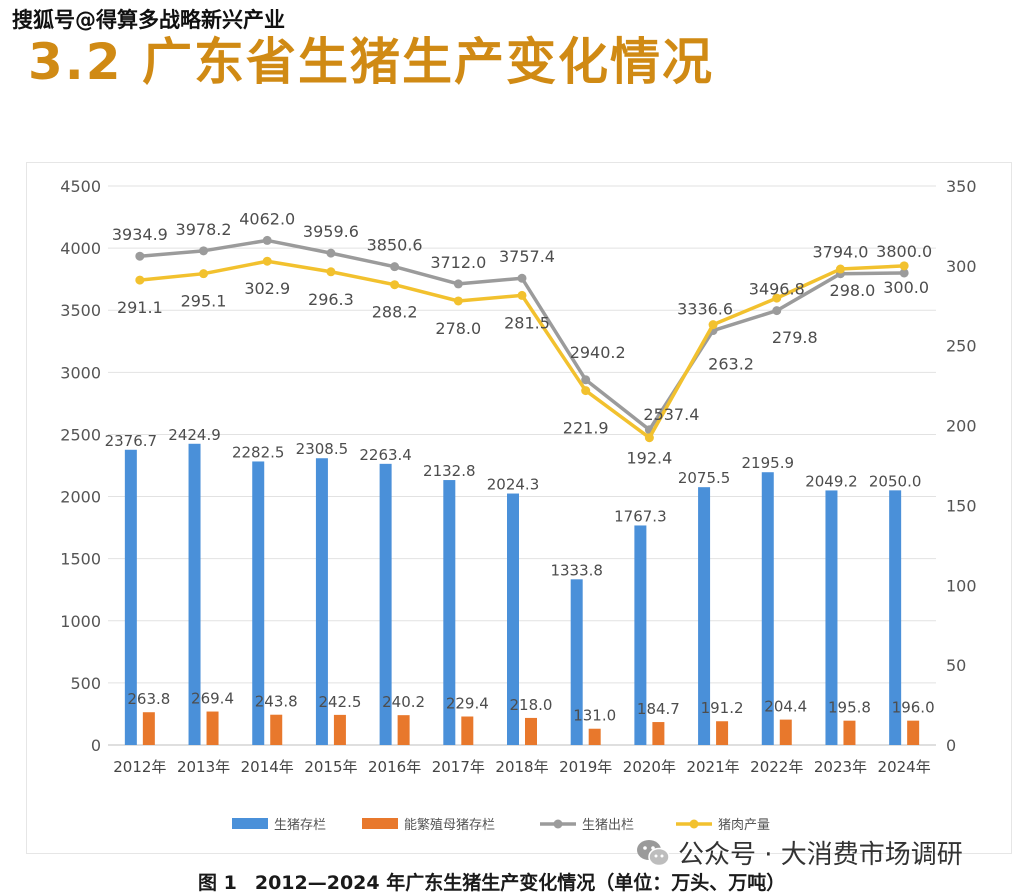 Image resolution: width=1026 pixels, height=895 pixels. What do you see at coordinates (831, 481) in the screenshot?
I see `data-label-inventory: 2049.2` at bounding box center [831, 481].